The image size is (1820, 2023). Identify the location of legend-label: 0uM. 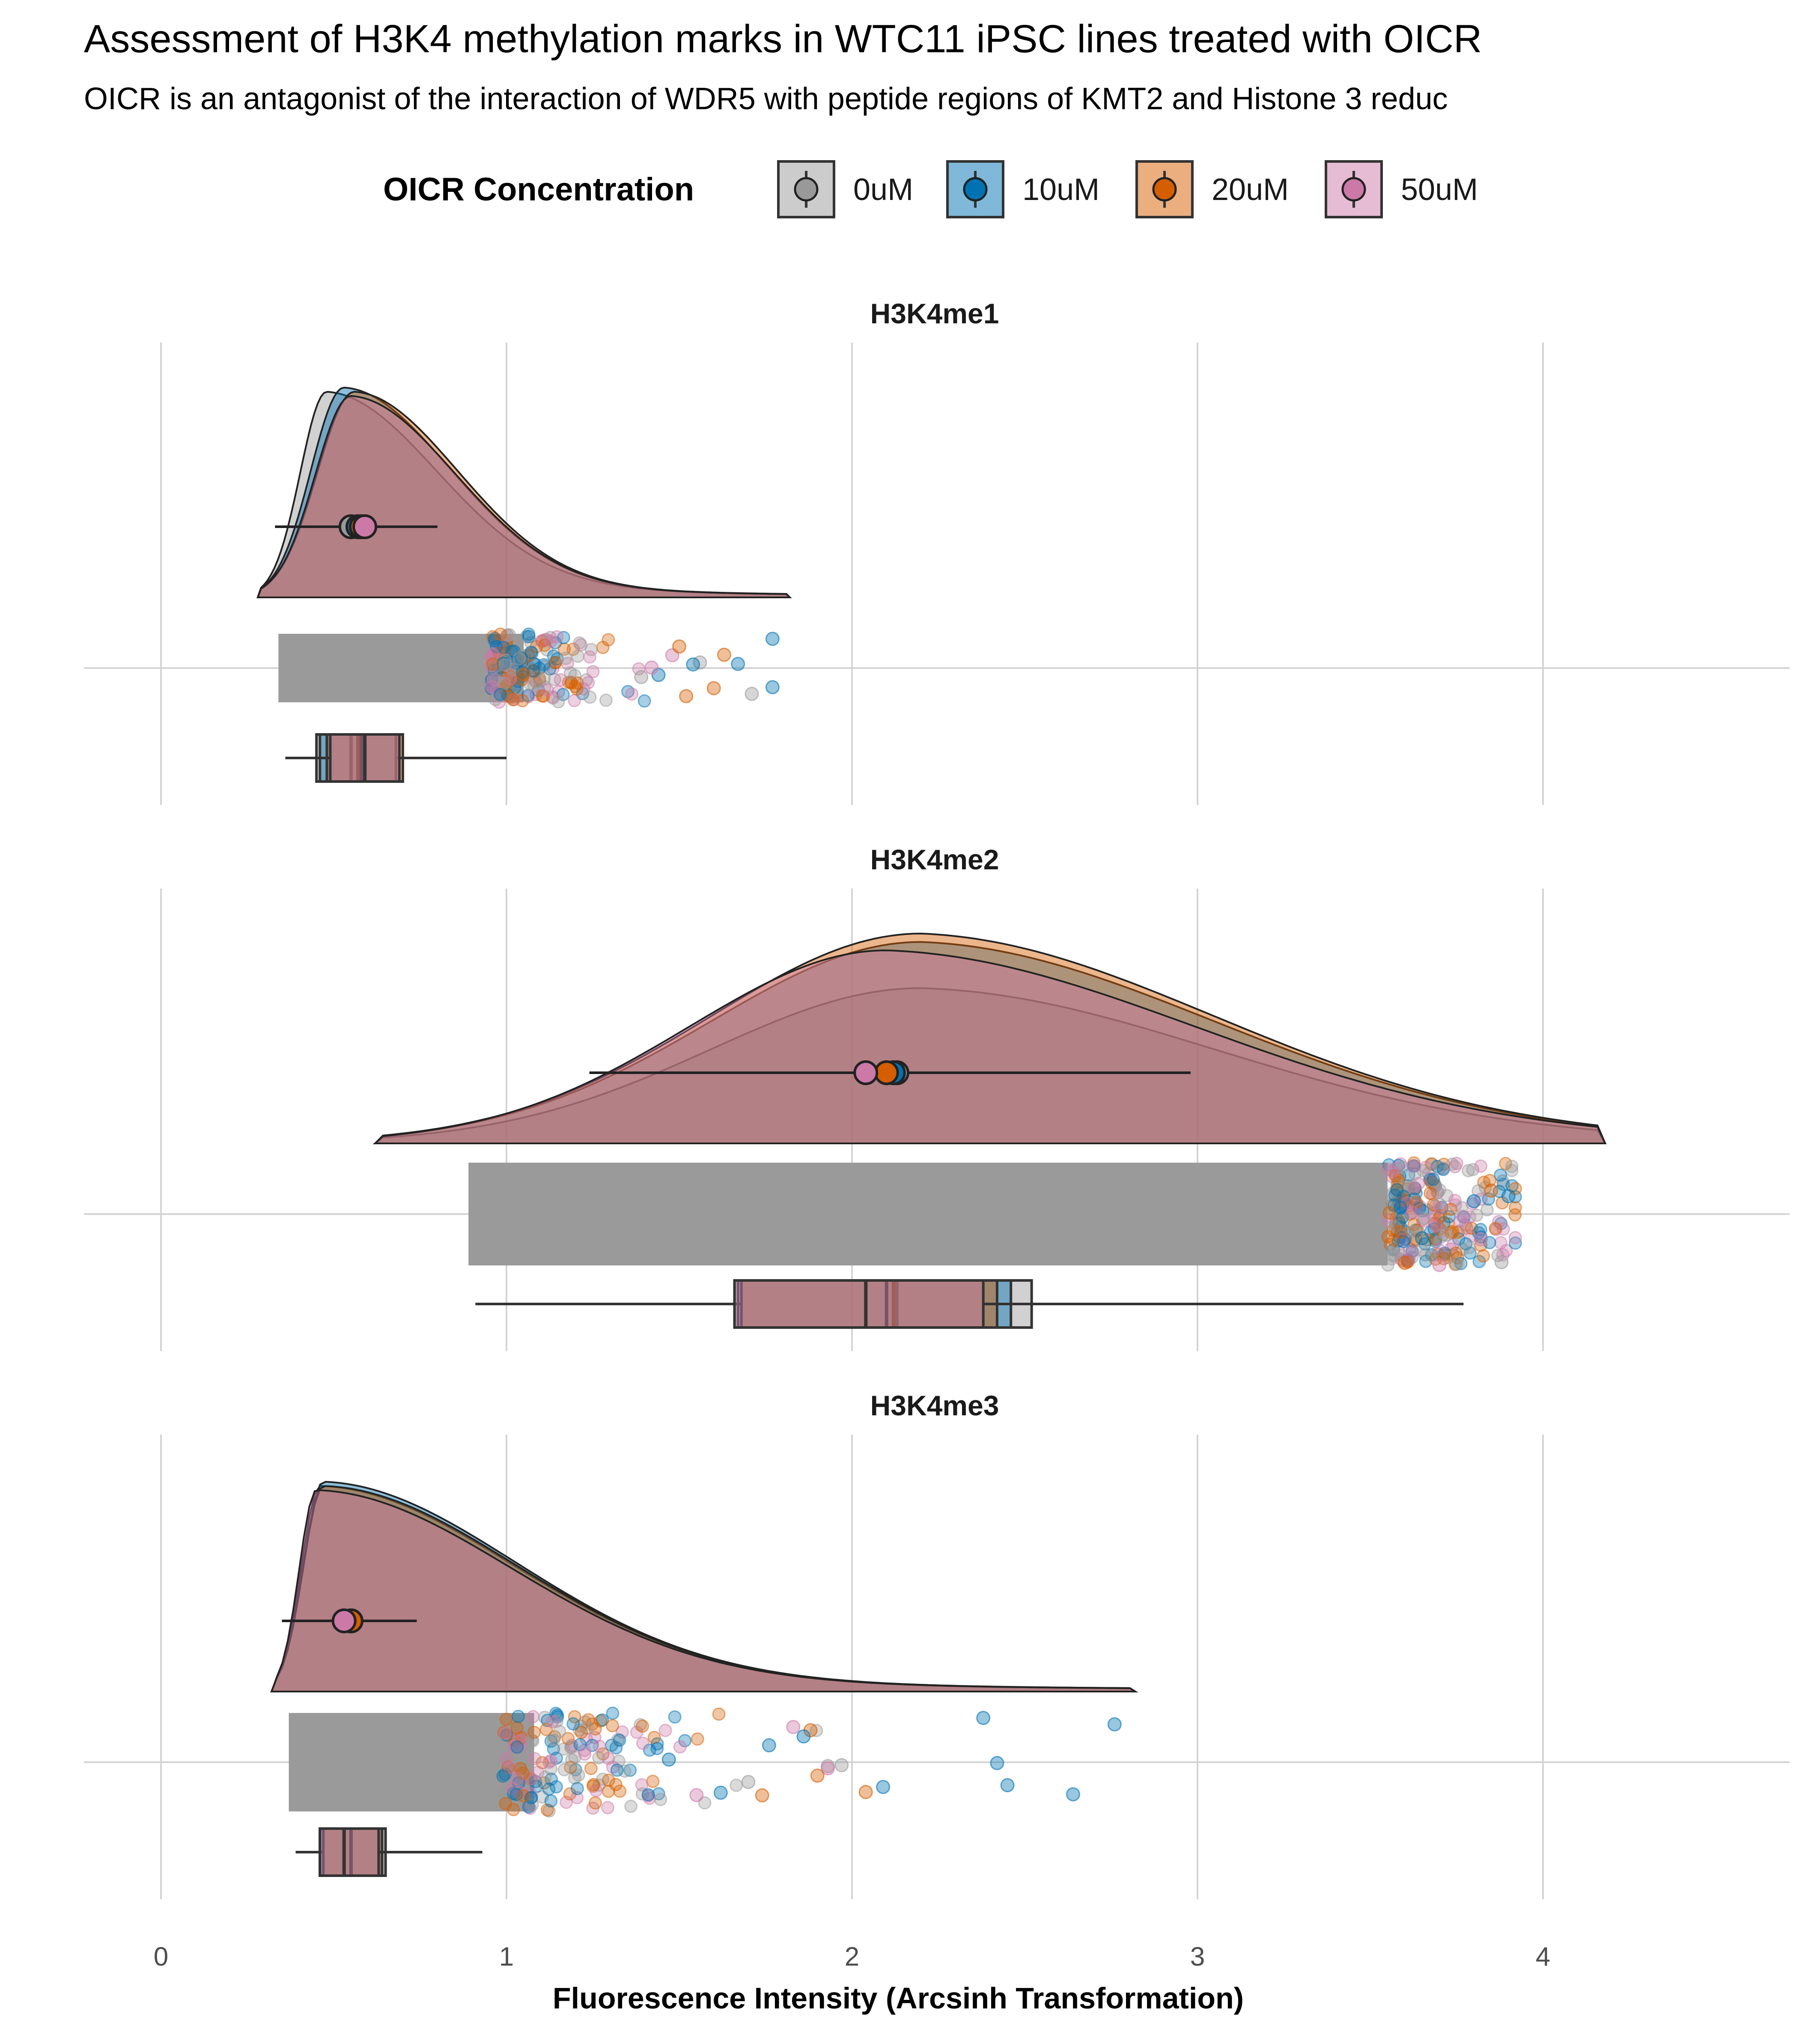
(883, 190).